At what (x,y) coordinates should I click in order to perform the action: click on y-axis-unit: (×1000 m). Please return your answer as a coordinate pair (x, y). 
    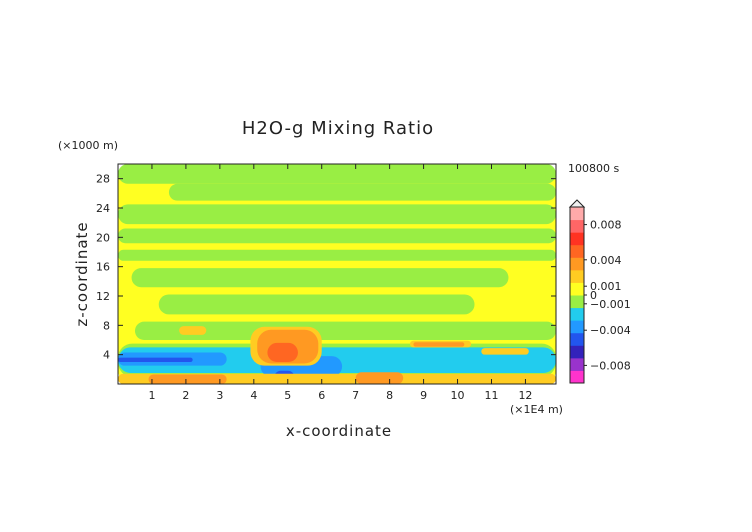
    Looking at the image, I should click on (88, 145).